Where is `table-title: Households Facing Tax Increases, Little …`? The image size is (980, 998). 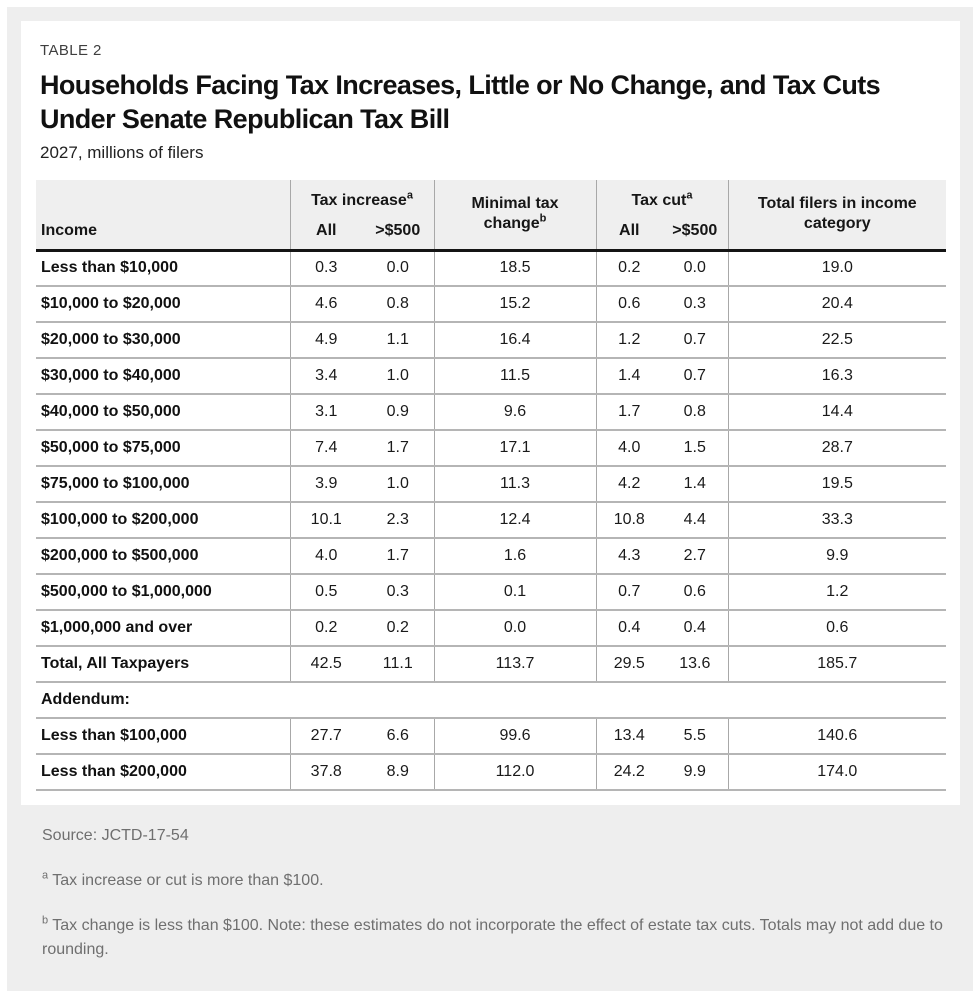
table-title: Households Facing Tax Increases, Little … is located at coordinates (460, 102).